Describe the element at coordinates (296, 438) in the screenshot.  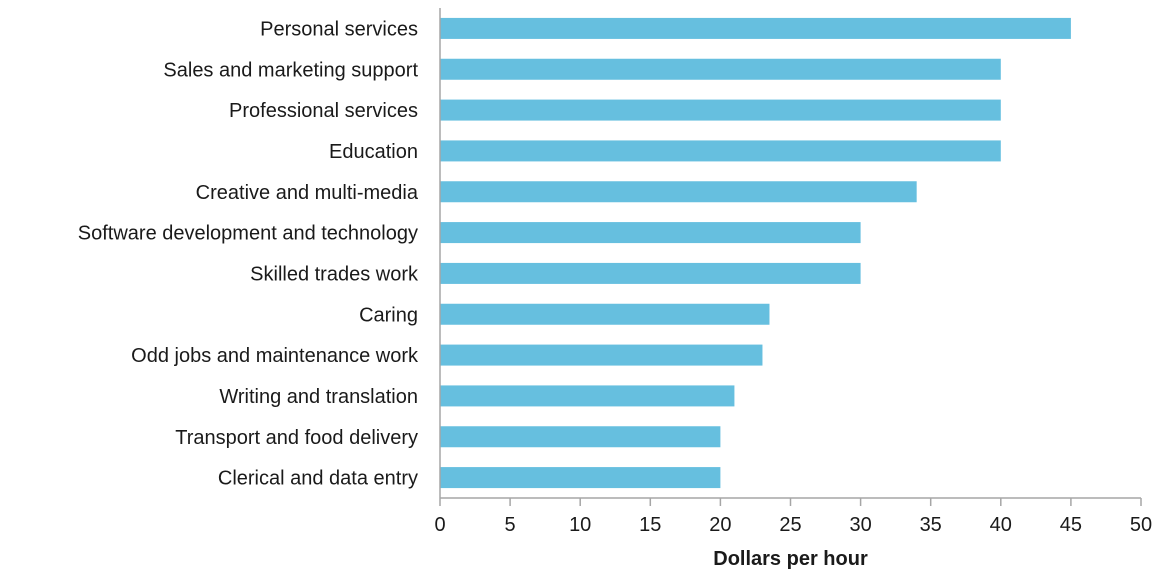
I see `category-label: Transport and food delivery` at that location.